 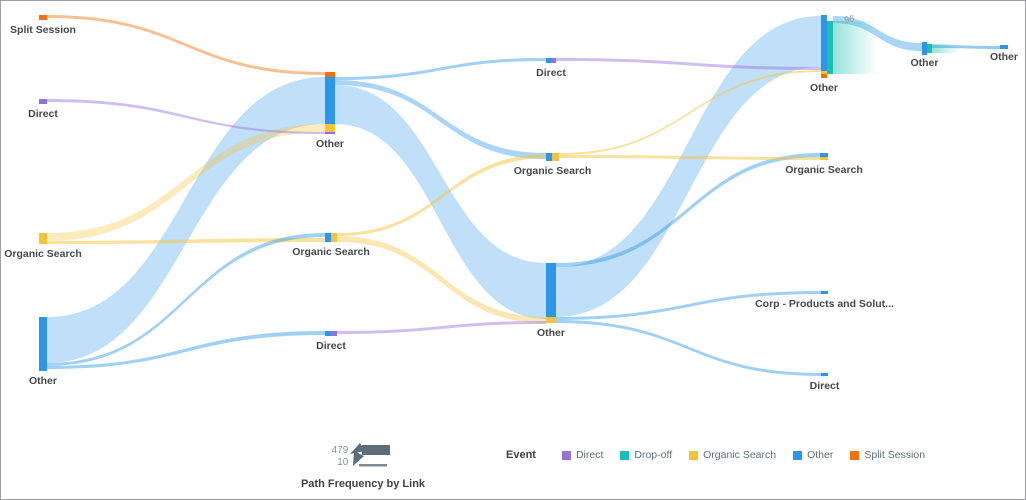 What do you see at coordinates (334, 237) in the screenshot?
I see `sankey-node-organic-search-2-seg-organic` at bounding box center [334, 237].